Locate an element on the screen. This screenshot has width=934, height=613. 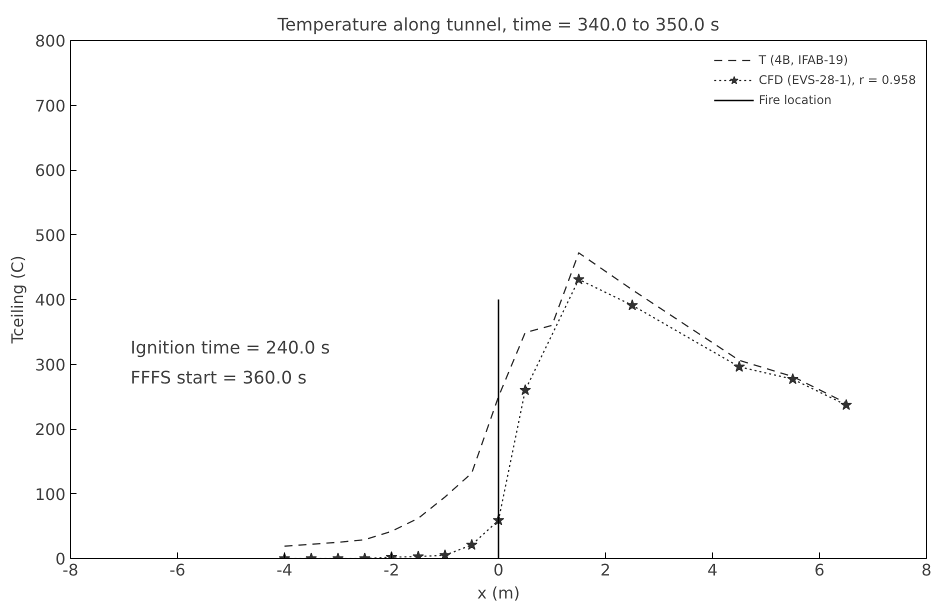
y-tick-label: 100 is located at coordinates (50, 494).